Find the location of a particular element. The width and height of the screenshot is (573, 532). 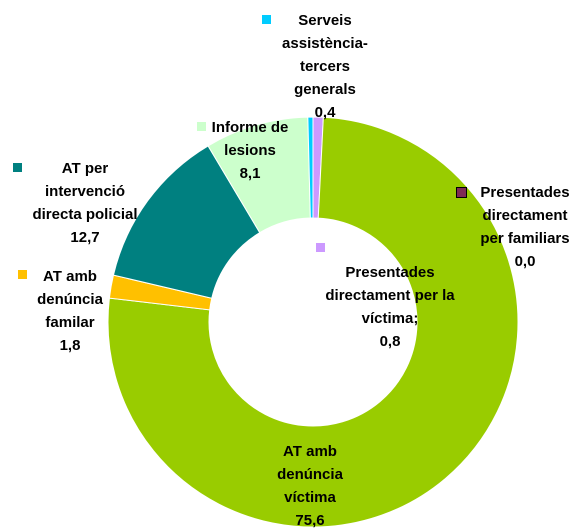

data-label: AT amb denúncia familar 1,8 is located at coordinates (70, 311).